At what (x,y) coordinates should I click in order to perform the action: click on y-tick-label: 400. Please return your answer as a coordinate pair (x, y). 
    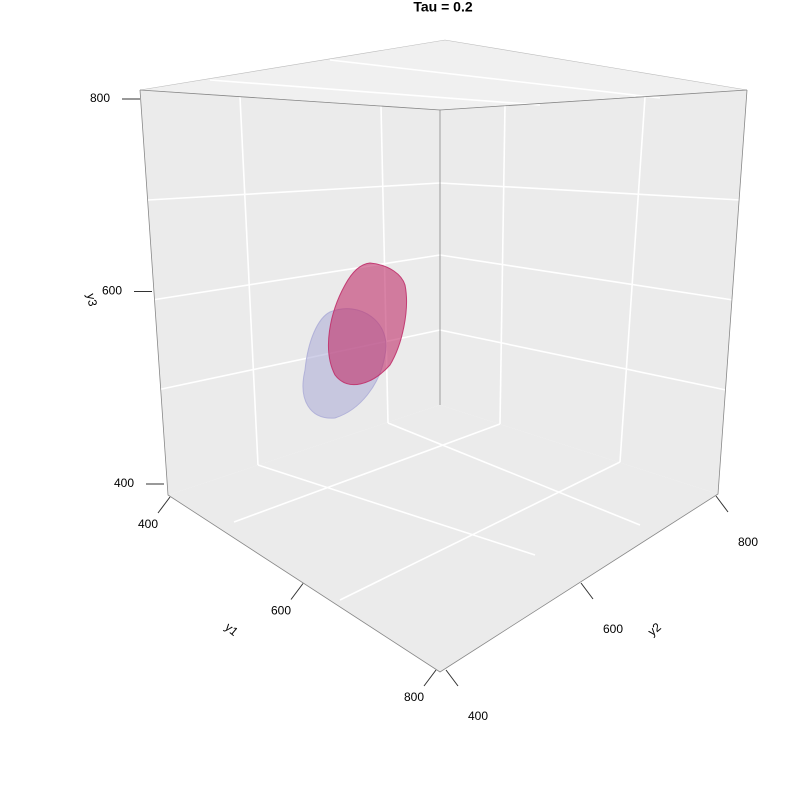
    Looking at the image, I should click on (478, 716).